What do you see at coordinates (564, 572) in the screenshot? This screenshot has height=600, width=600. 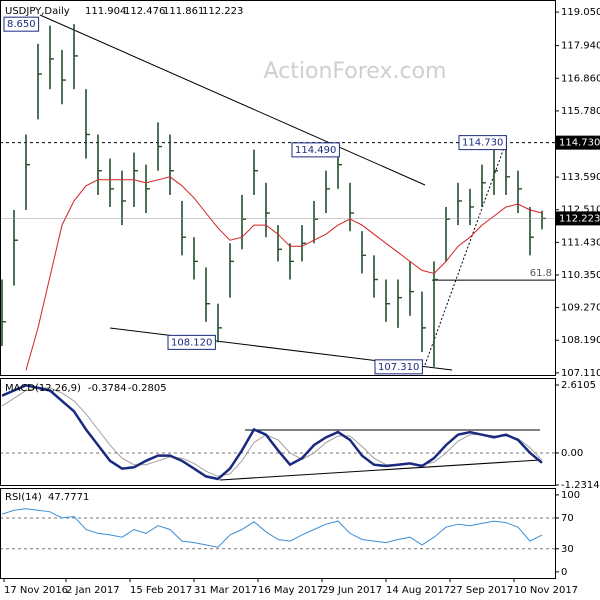 I see `y-tick-label: 0` at bounding box center [564, 572].